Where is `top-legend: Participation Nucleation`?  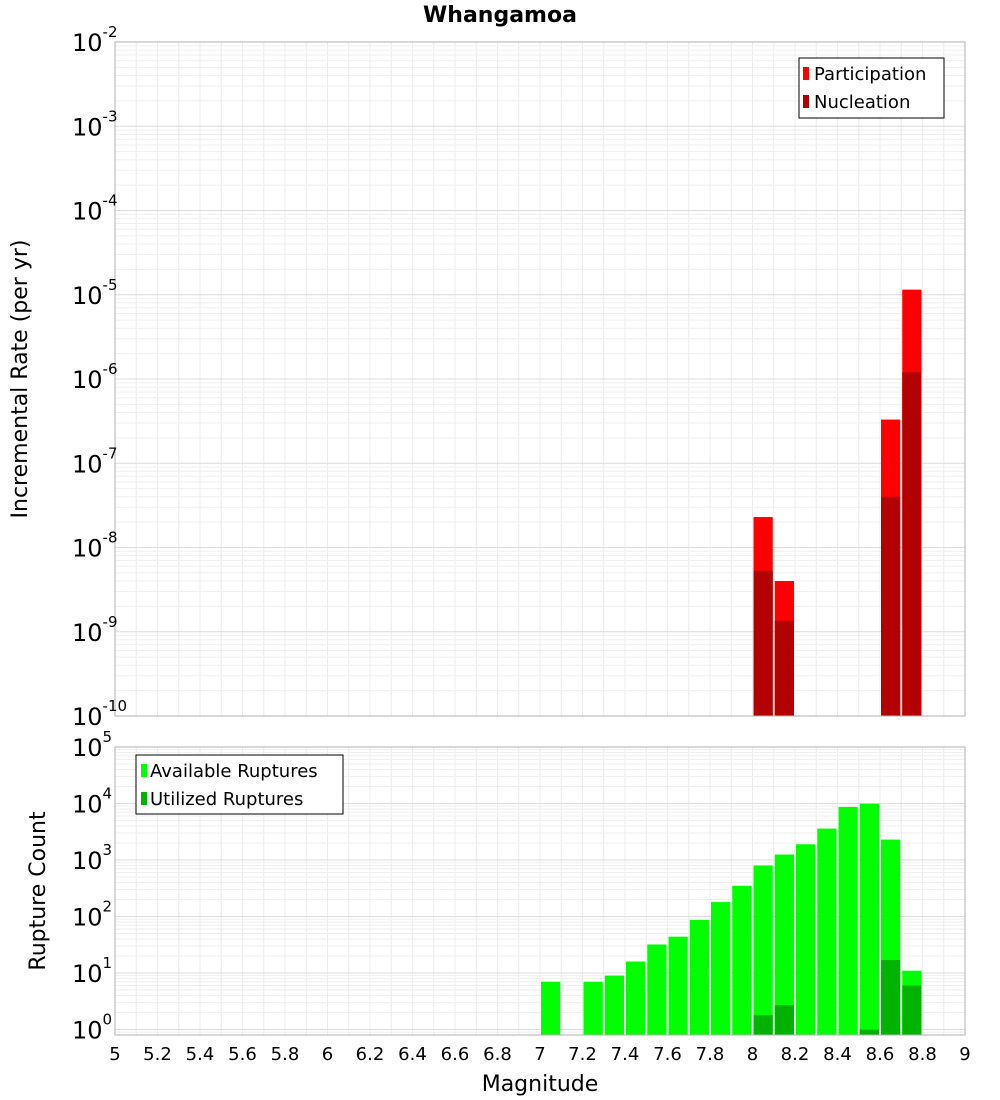
top-legend: Participation Nucleation is located at coordinates (871, 88).